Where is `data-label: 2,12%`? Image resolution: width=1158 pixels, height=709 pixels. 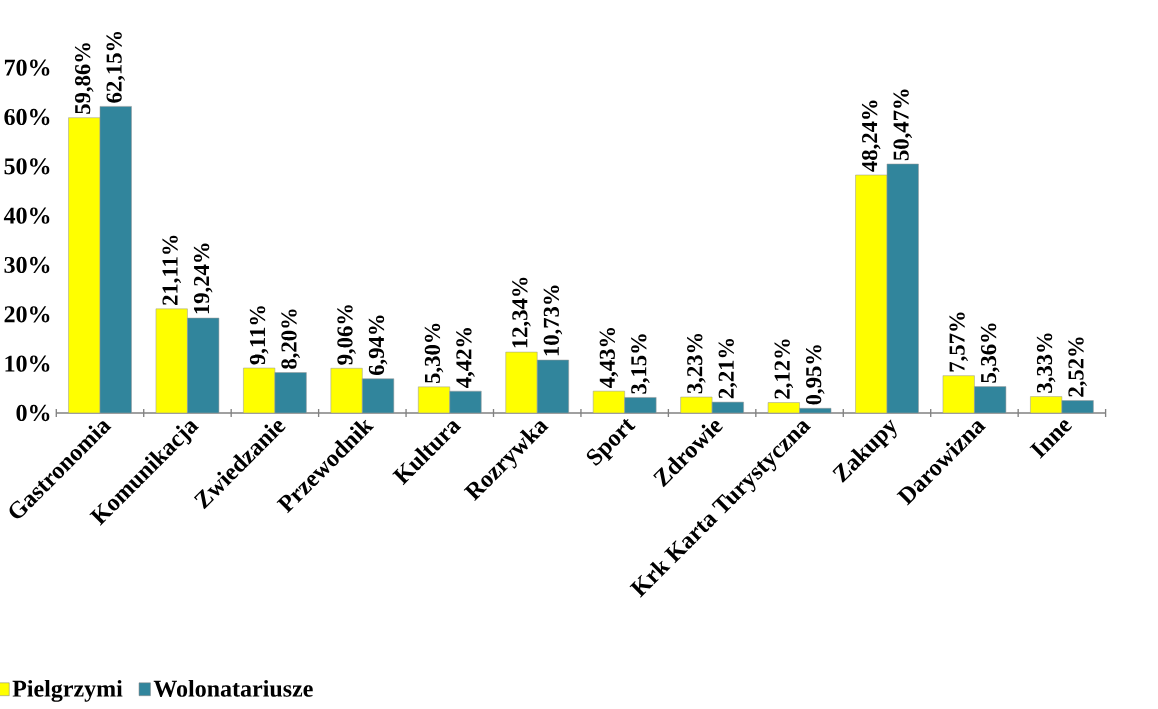 data-label: 2,12% is located at coordinates (784, 369).